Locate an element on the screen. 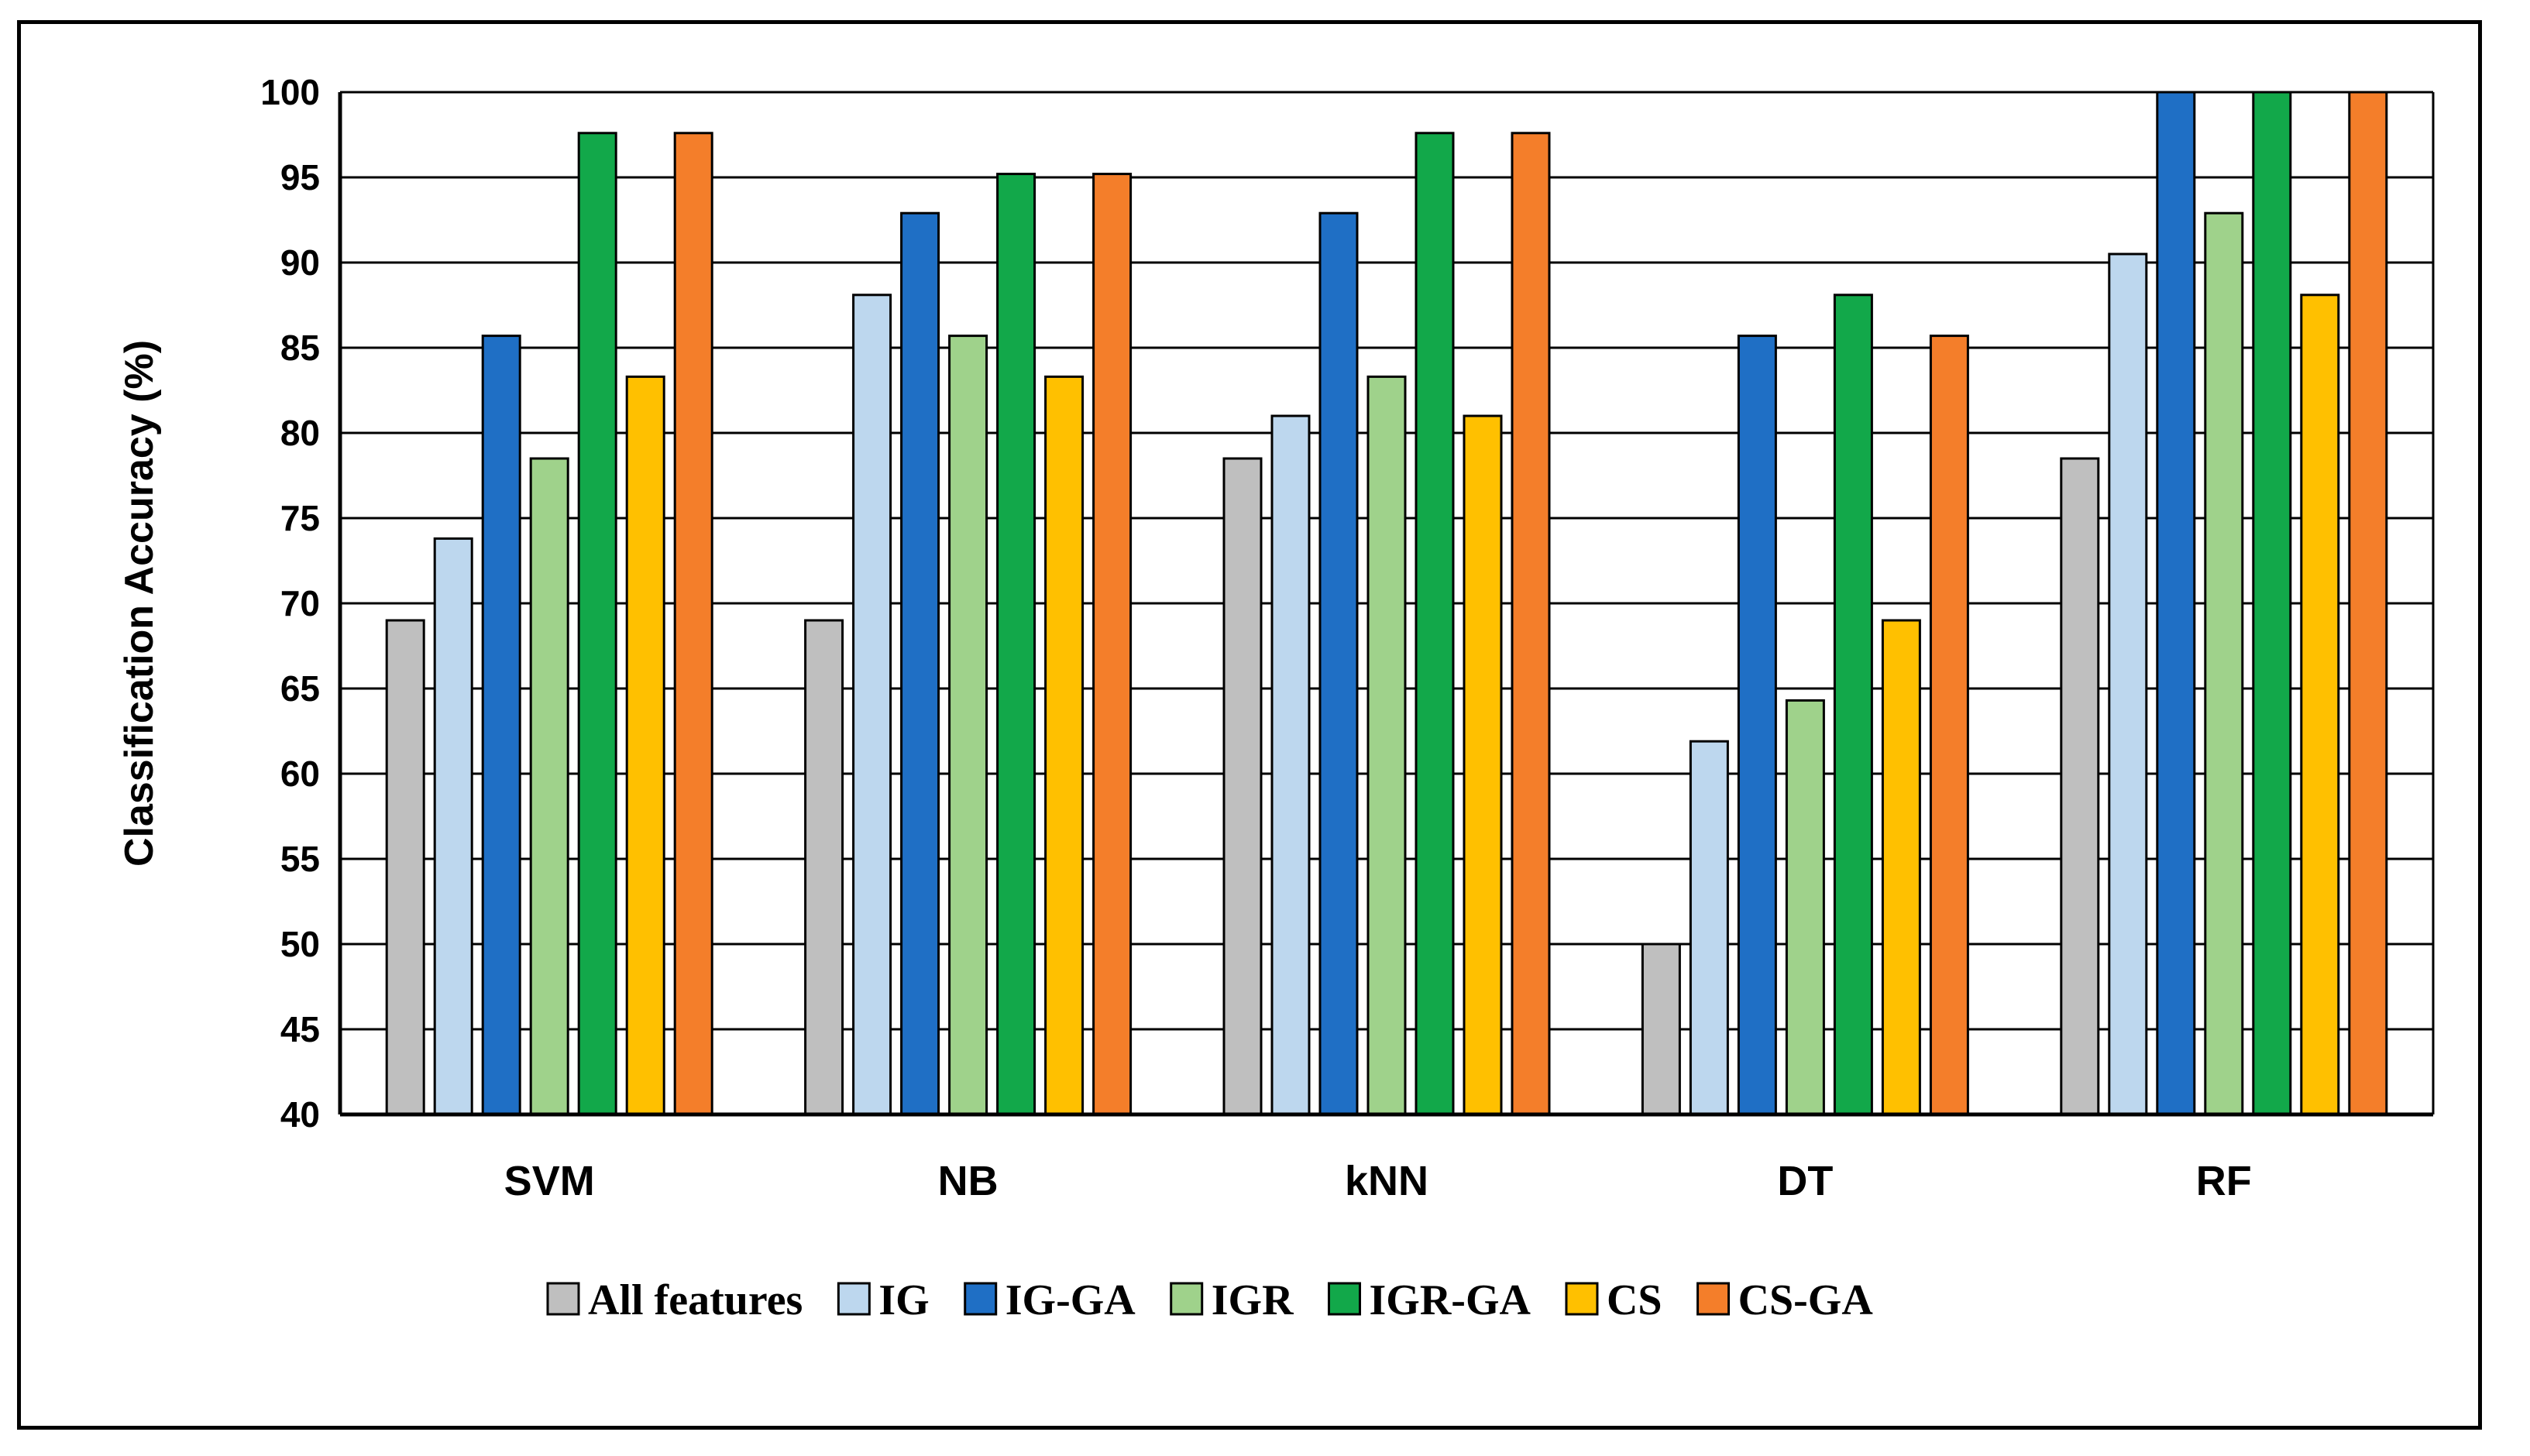  y-tick-label: 75 is located at coordinates (300, 518).